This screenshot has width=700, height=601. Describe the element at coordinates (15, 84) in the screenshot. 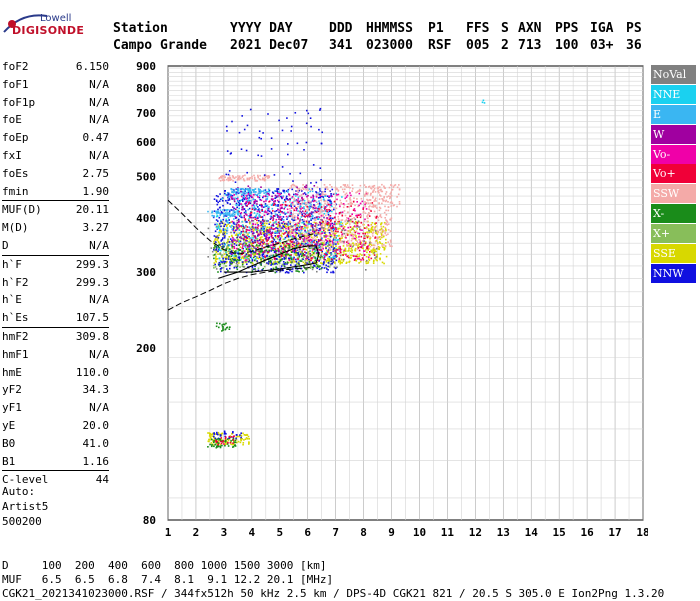

I see `param-name: foF1` at that location.